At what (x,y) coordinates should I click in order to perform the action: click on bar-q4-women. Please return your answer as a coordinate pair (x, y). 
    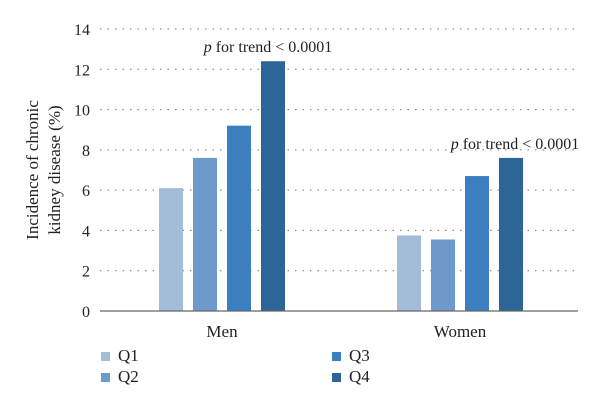
    Looking at the image, I should click on (511, 234).